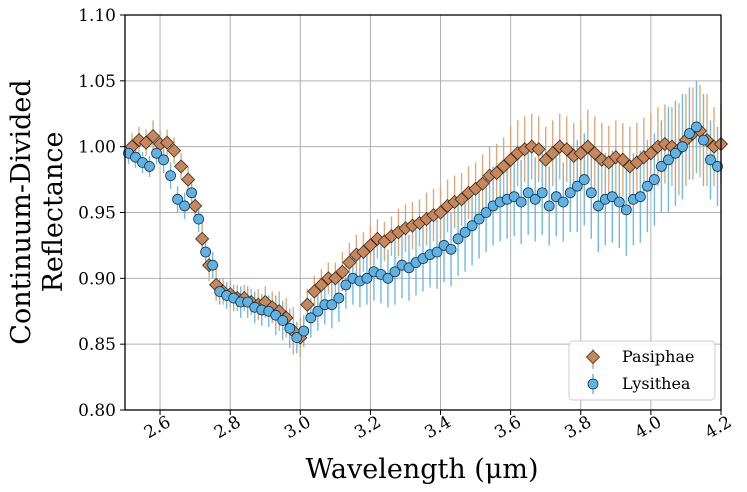 This screenshot has height=492, width=747. I want to click on y-tick-label: 0.80, so click(97, 411).